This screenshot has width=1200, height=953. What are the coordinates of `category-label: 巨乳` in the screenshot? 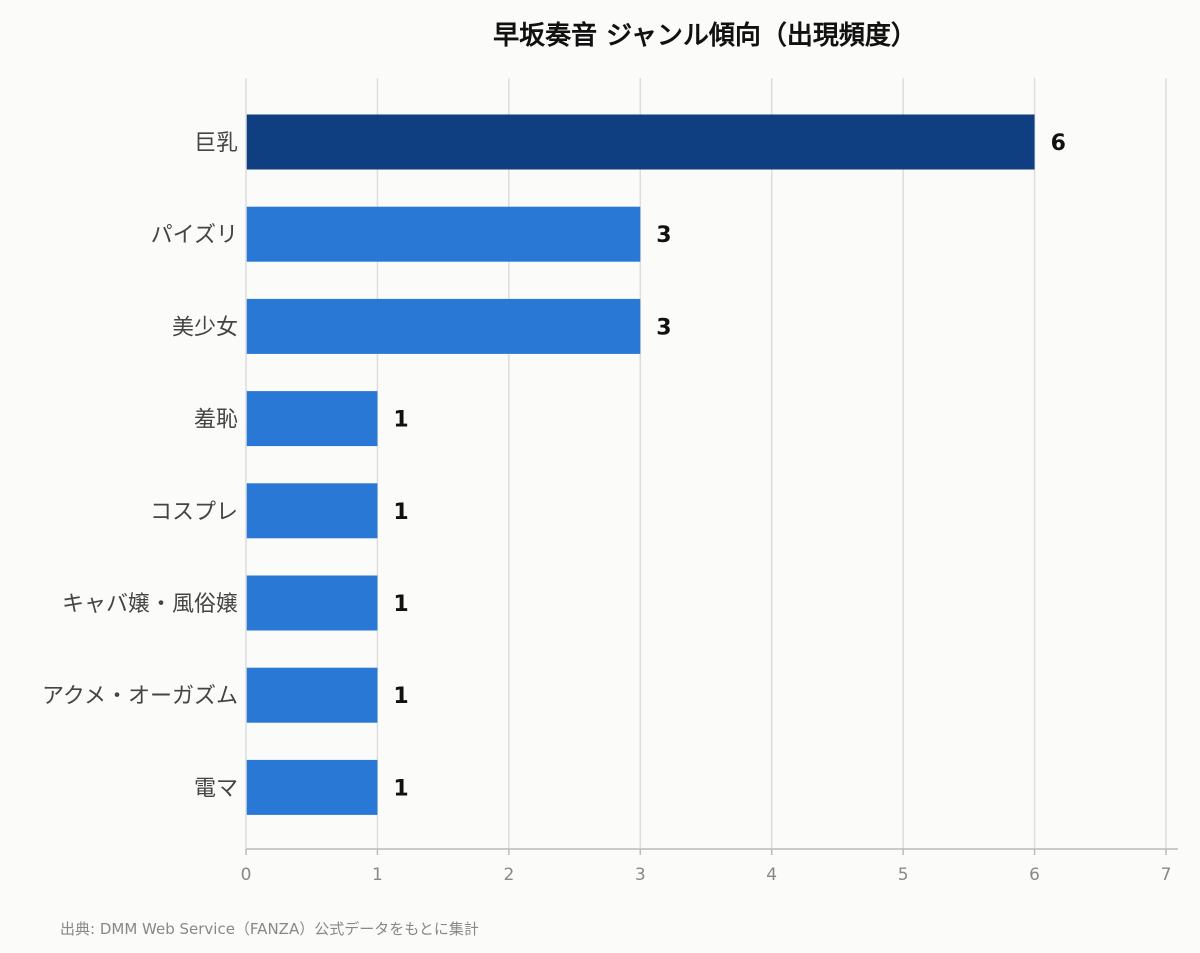 It's located at (216, 143).